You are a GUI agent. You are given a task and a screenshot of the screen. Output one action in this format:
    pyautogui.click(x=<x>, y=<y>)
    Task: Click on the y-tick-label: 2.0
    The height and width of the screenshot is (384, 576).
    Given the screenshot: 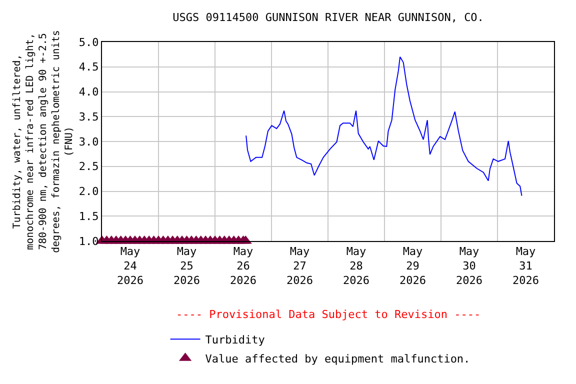 What is the action you would take?
    pyautogui.click(x=88, y=191)
    